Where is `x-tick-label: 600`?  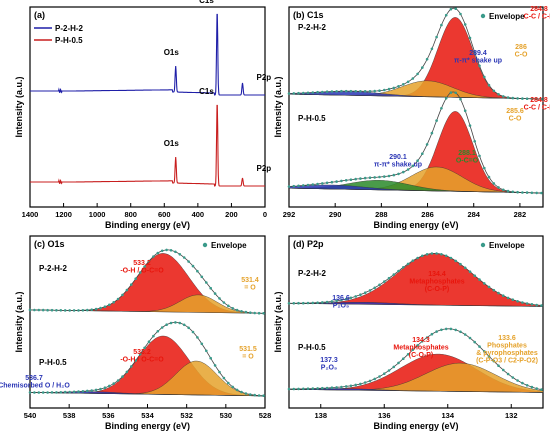
x-tick-label: 600 is located at coordinates (164, 214).